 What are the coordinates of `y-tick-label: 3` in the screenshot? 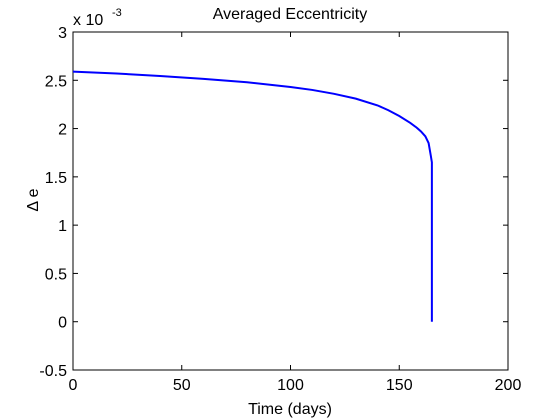 It's located at (62, 33).